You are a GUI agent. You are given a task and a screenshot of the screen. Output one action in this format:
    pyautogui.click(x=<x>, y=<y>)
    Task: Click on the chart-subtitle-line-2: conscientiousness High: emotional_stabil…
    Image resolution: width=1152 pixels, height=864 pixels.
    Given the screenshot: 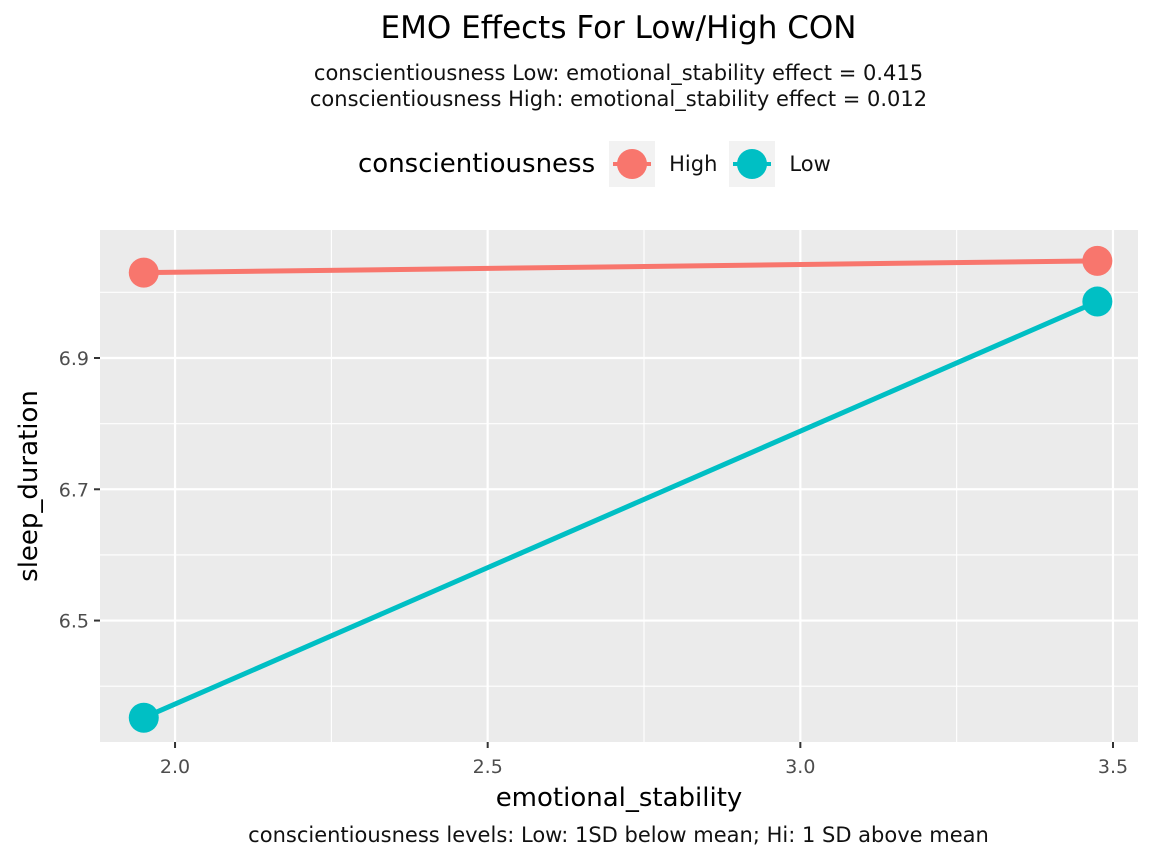 What is the action you would take?
    pyautogui.click(x=618, y=99)
    